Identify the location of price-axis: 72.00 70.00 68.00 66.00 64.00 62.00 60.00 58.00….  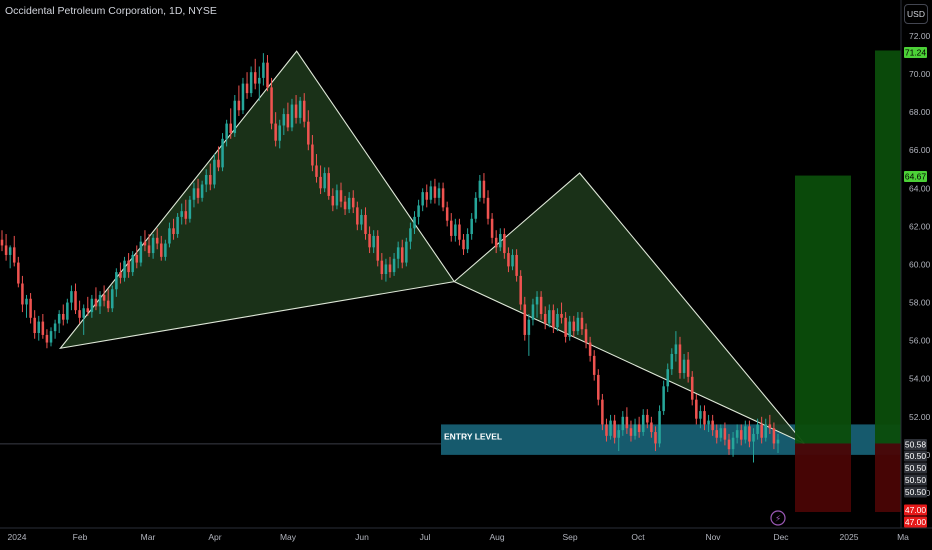
(920, 264).